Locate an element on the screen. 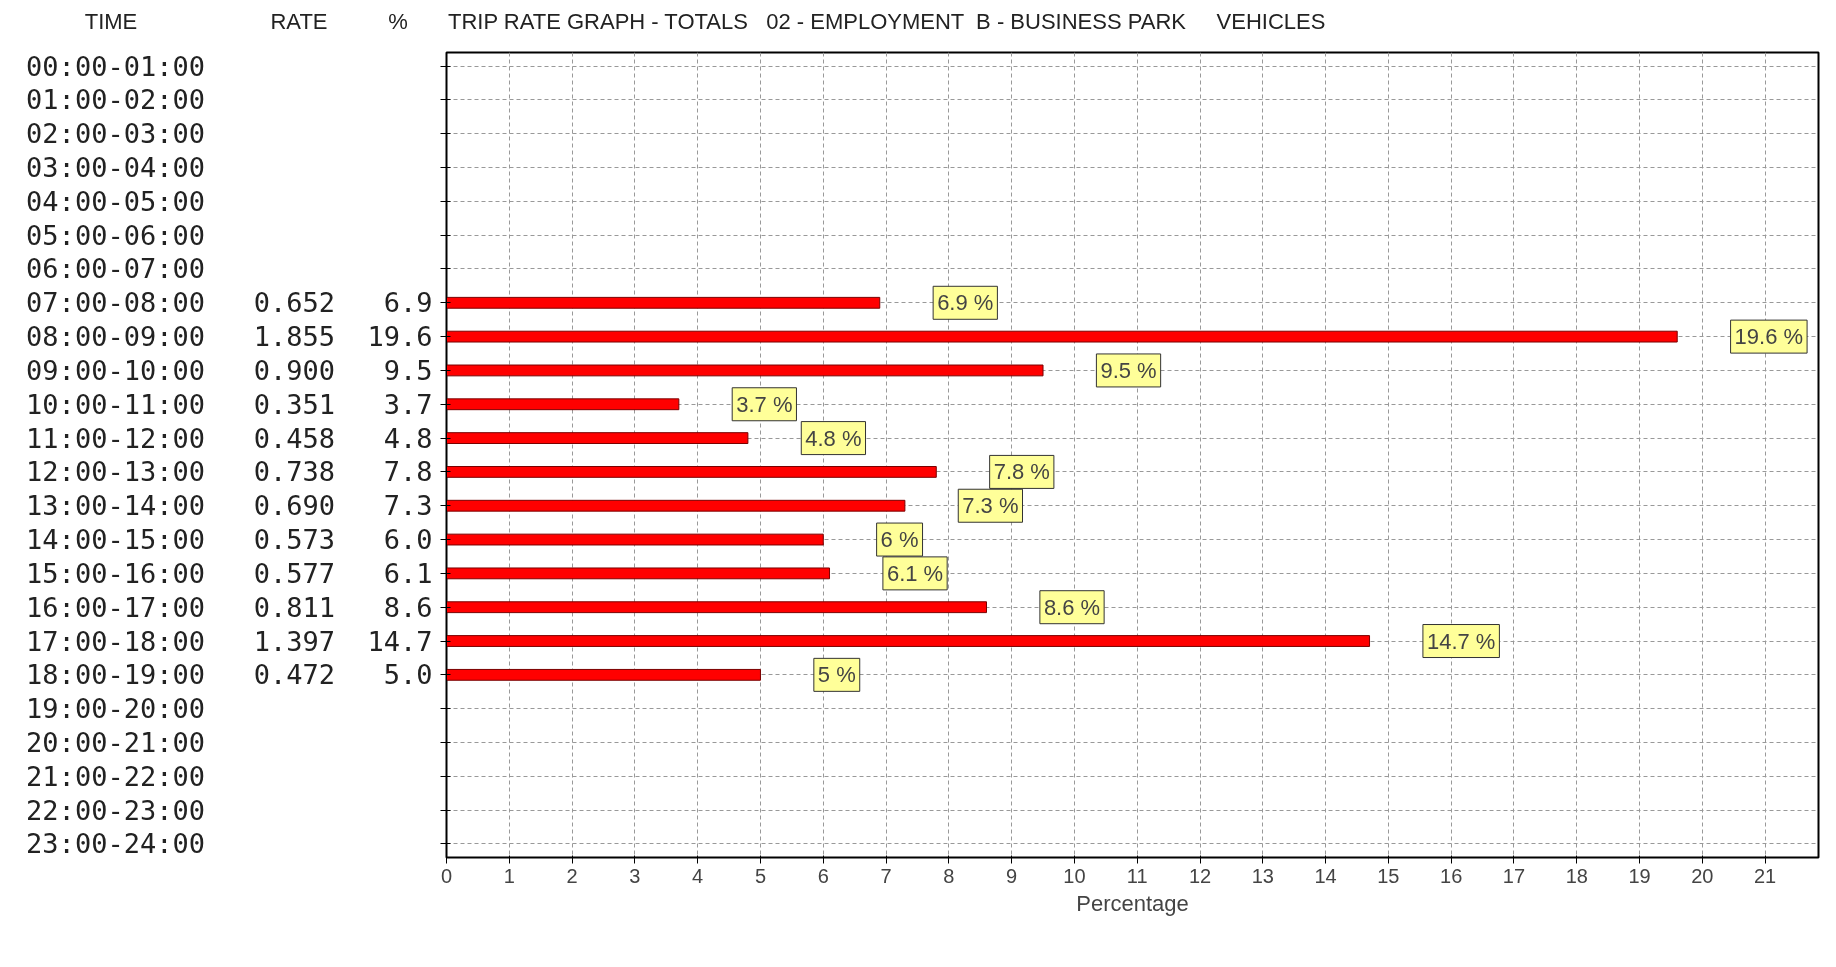 This screenshot has height=967, width=1836. y-tick-label: 16:00-17:00 0.811 8.6 is located at coordinates (229, 607).